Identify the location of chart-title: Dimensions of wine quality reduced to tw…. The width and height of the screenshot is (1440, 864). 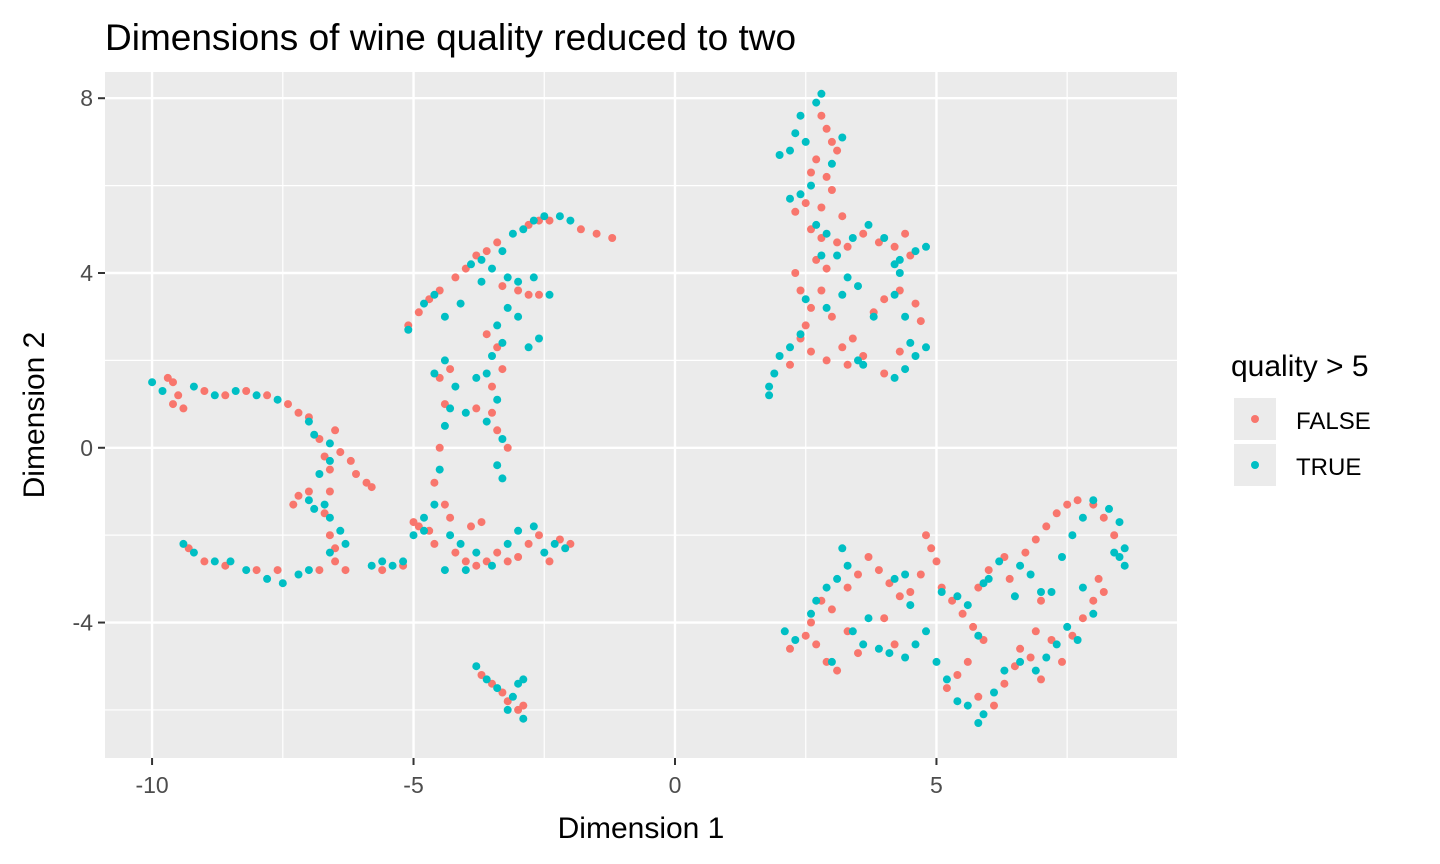
(450, 37).